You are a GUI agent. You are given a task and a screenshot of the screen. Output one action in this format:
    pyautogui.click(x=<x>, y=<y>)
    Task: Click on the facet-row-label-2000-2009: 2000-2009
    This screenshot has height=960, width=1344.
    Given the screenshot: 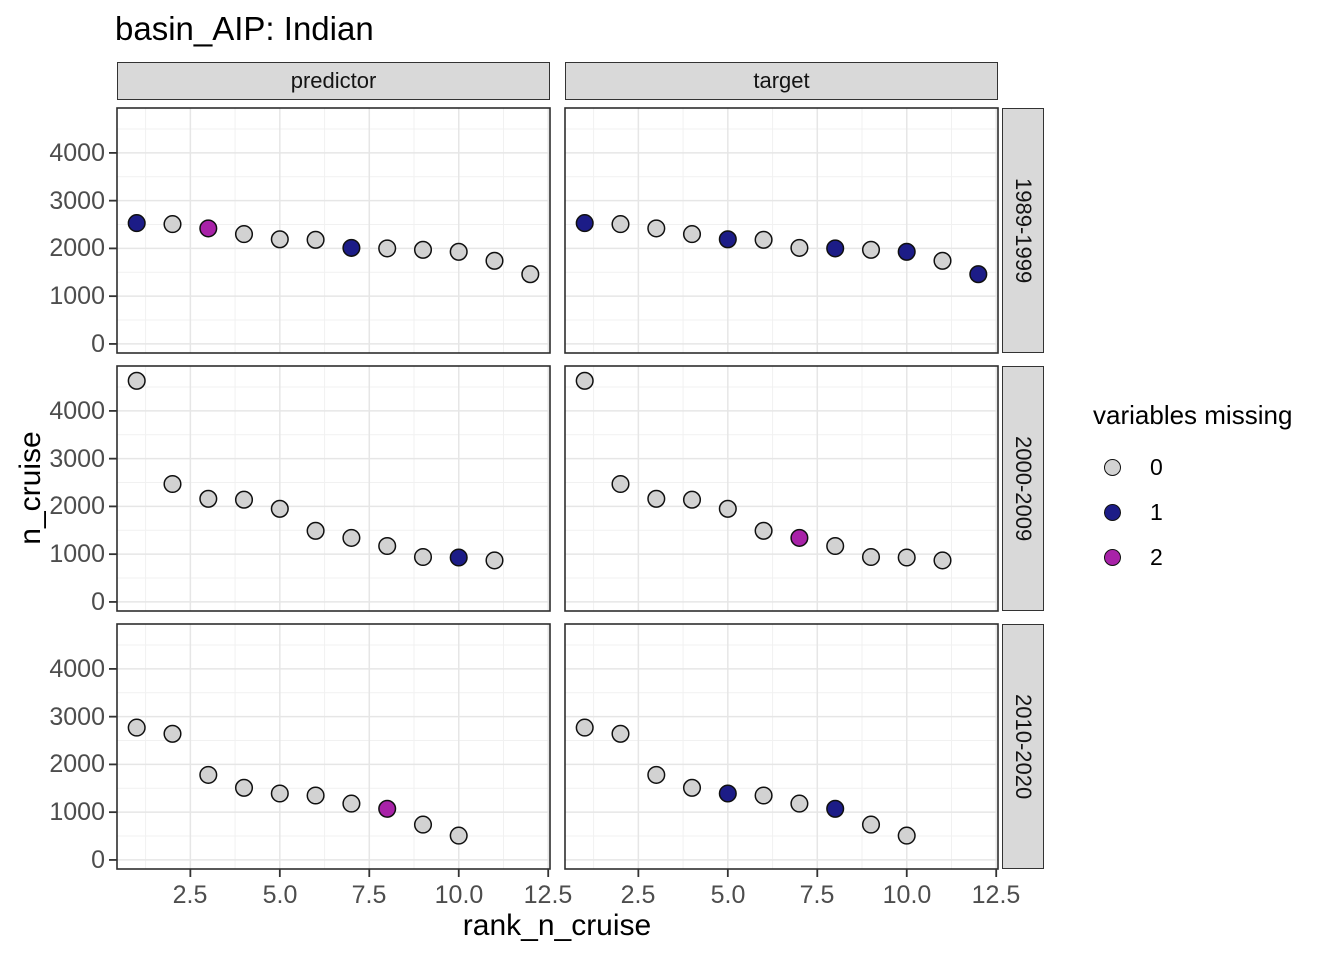 What is the action you would take?
    pyautogui.click(x=1023, y=488)
    